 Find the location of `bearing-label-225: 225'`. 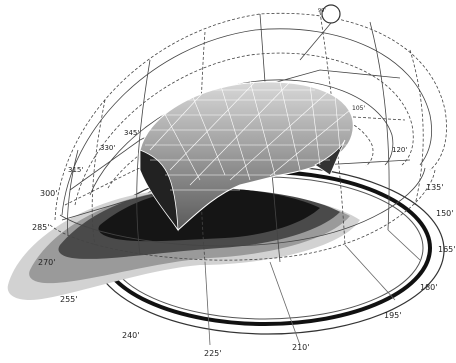

bearing-label-225: 225' is located at coordinates (212, 353).